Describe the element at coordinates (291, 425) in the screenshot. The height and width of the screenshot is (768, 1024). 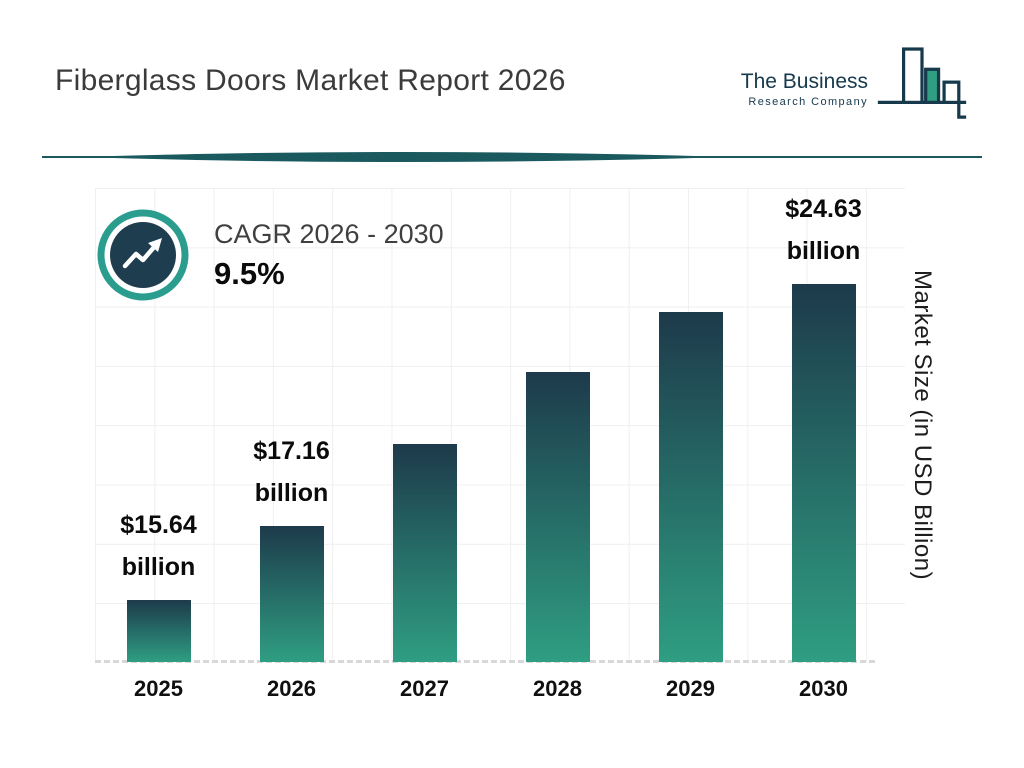
I see `bar-column-2026: $17.16 billion` at that location.